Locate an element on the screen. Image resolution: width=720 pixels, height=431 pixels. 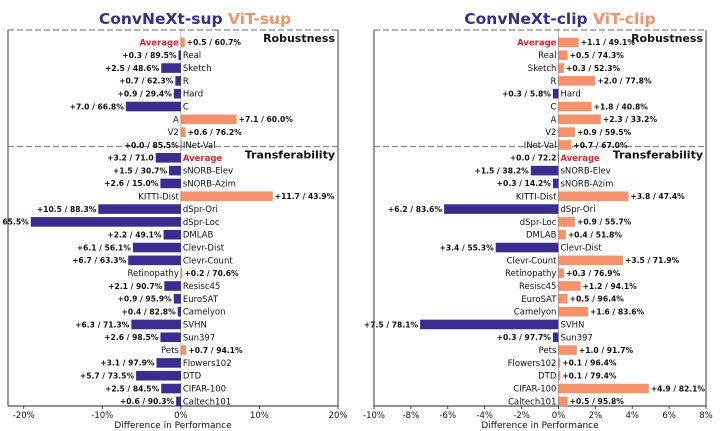
category-label: Real is located at coordinates (547, 56).